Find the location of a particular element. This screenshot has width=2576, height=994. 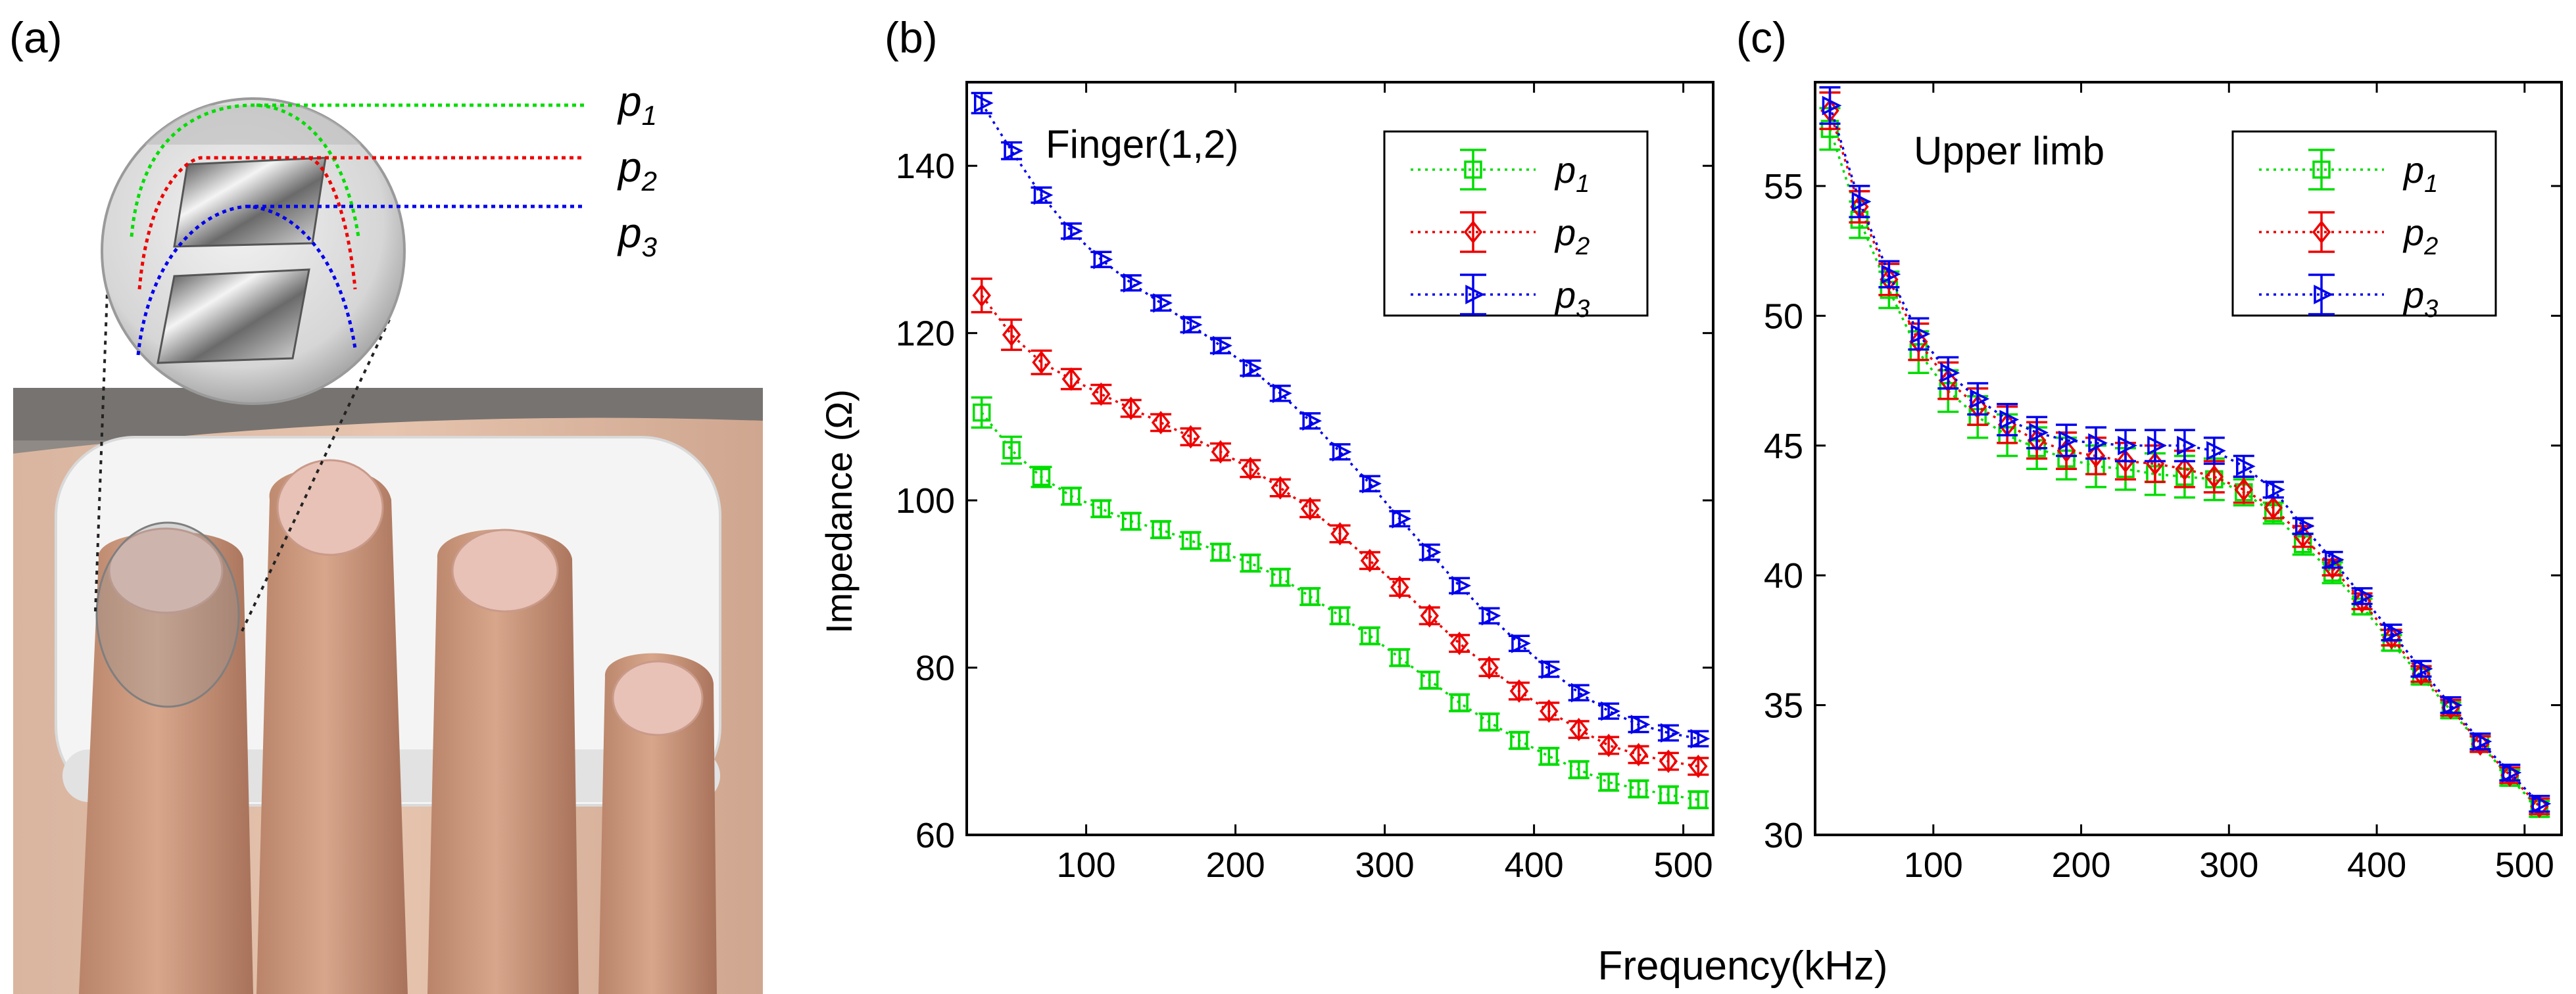

legend-label: p1 is located at coordinates (2420, 174).